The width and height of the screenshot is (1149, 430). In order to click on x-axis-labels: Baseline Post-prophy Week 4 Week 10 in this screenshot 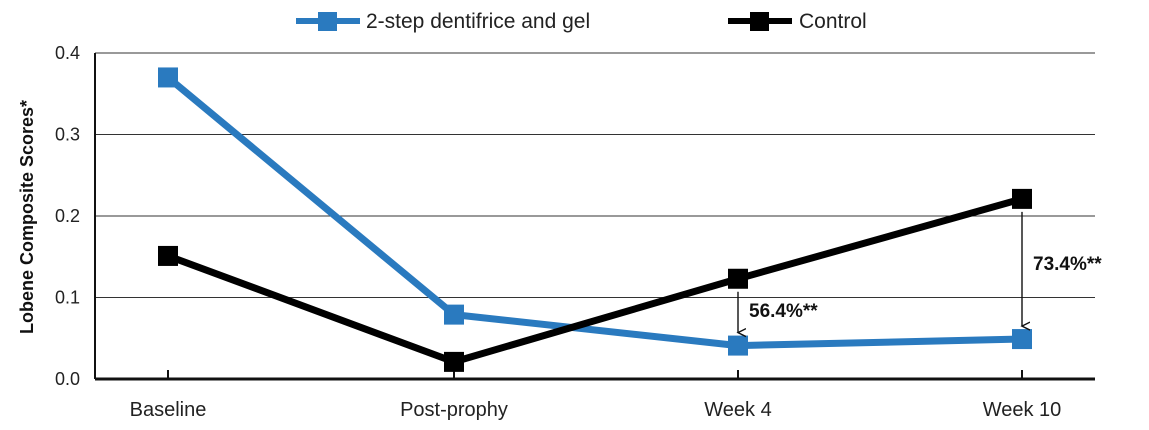, I will do `click(596, 410)`.